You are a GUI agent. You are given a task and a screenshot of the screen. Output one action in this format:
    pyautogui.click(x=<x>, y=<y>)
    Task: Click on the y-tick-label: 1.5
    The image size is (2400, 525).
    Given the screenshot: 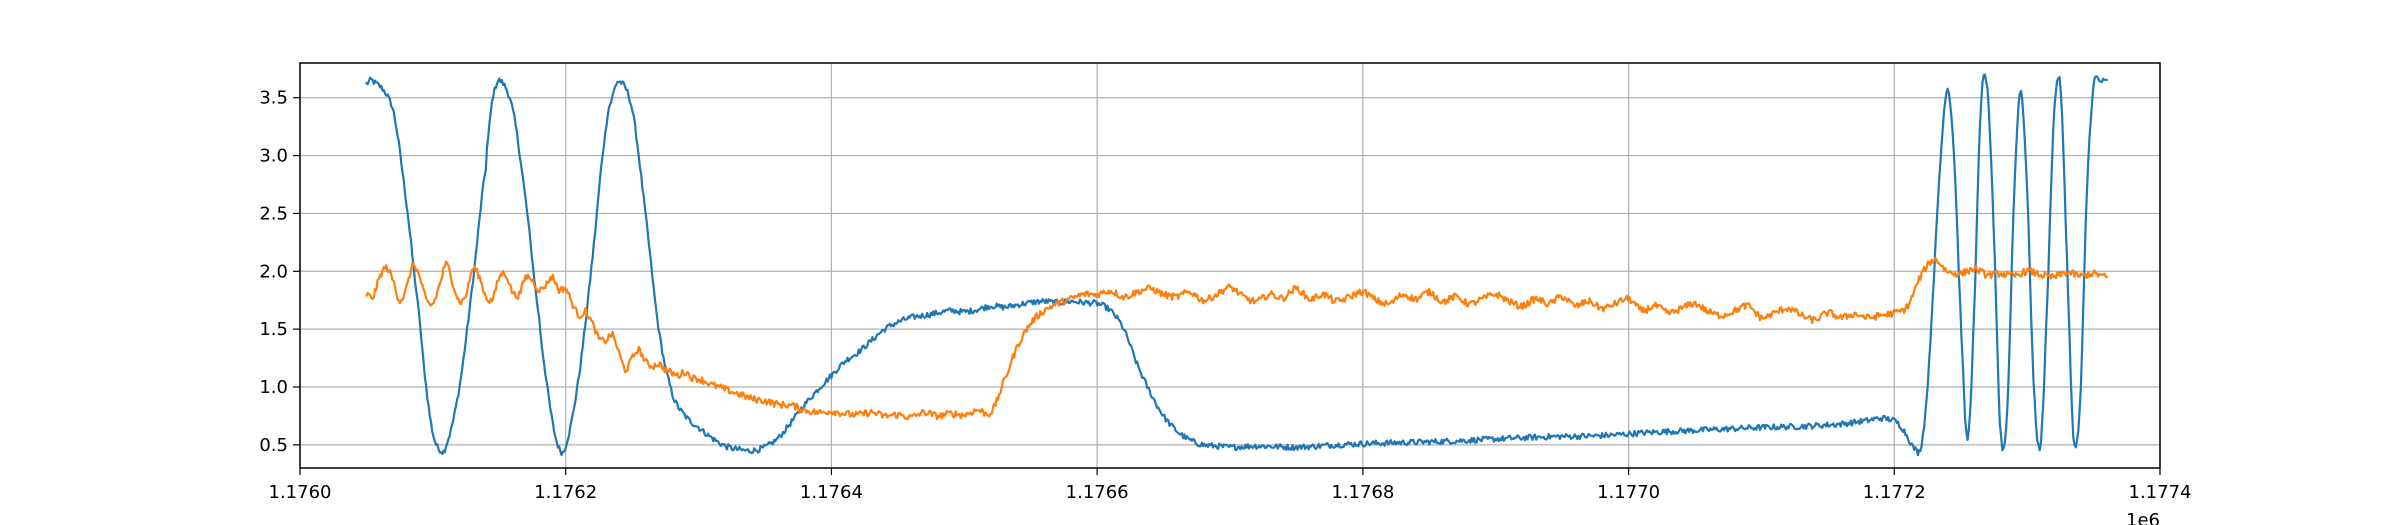 What is the action you would take?
    pyautogui.click(x=273, y=329)
    